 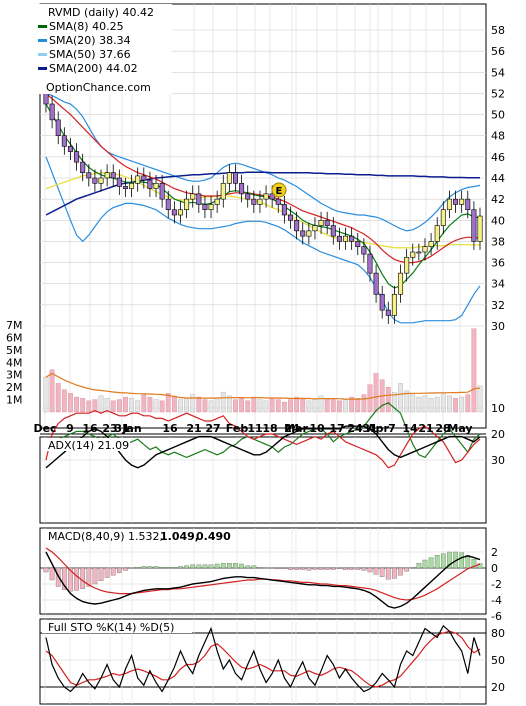 What do you see at coordinates (498, 263) in the screenshot?
I see `price-tick-label: 36` at bounding box center [498, 263].